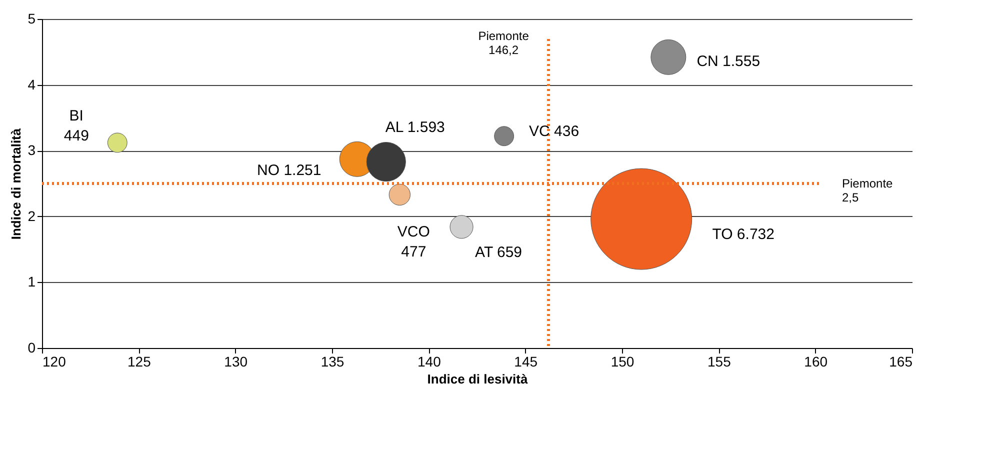 This screenshot has height=450, width=991. I want to click on y-tick-label: 2, so click(32, 216).